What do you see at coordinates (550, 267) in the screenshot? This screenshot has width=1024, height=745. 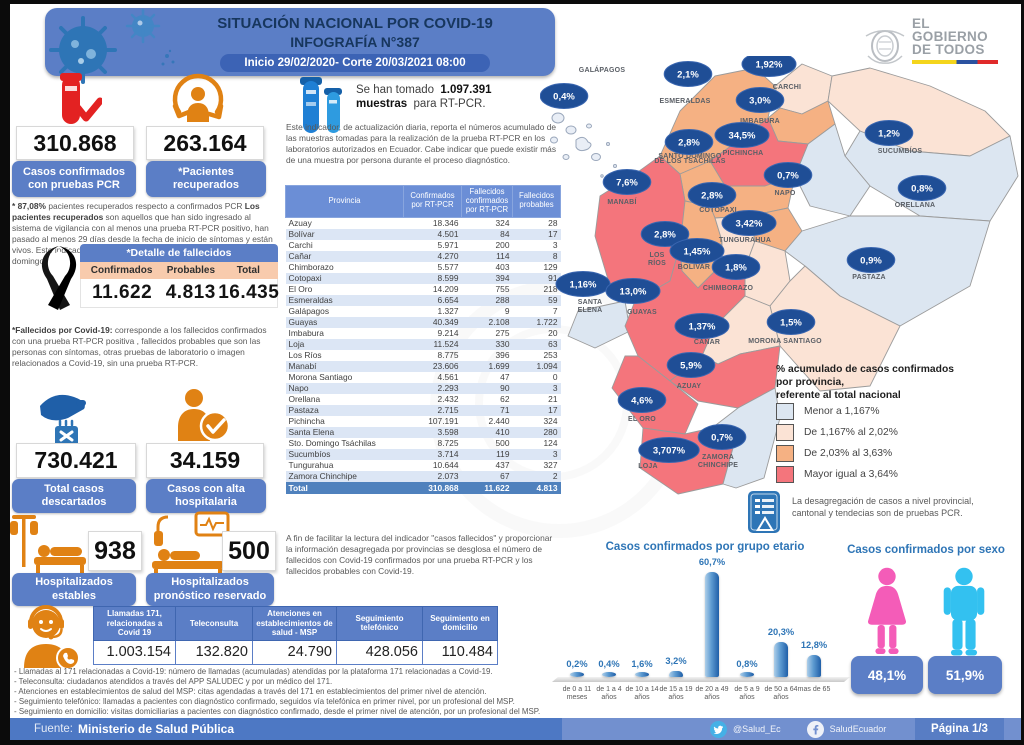 I see `province-value: 129` at bounding box center [550, 267].